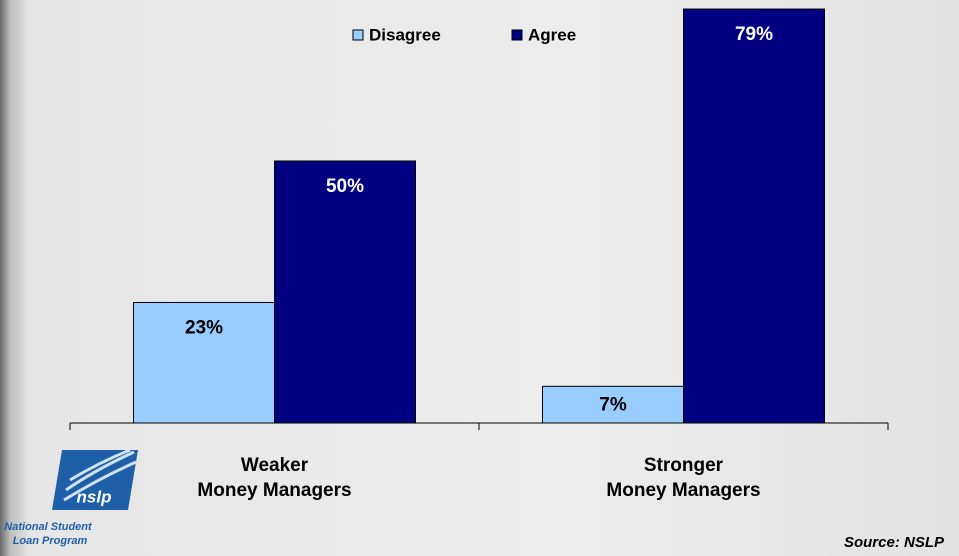 The height and width of the screenshot is (556, 959). What do you see at coordinates (345, 186) in the screenshot?
I see `data-label: 50%` at bounding box center [345, 186].